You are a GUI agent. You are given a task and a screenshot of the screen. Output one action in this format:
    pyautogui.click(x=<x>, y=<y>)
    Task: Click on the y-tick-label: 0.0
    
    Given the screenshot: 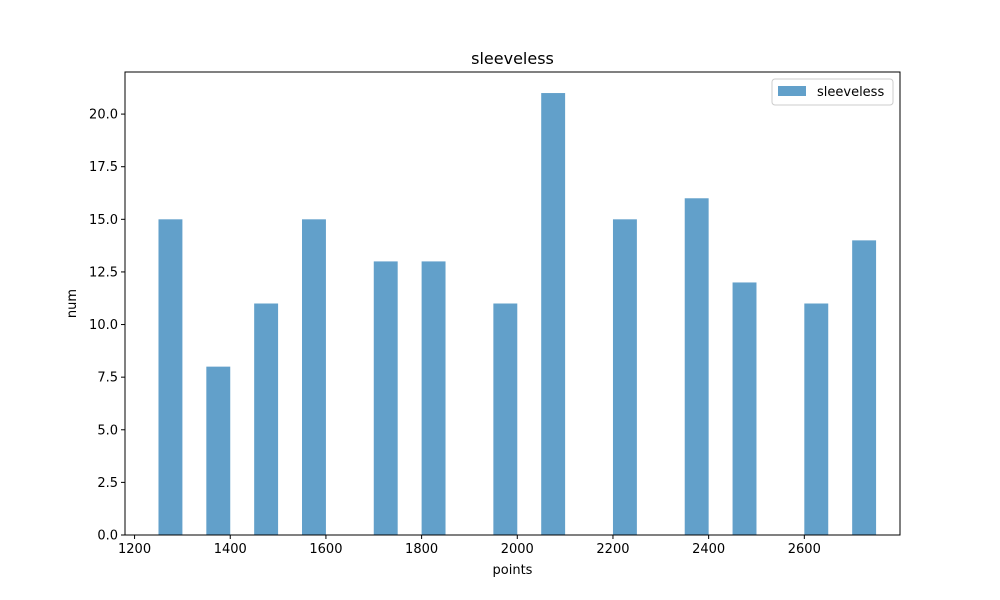 What is the action you would take?
    pyautogui.click(x=107, y=536)
    